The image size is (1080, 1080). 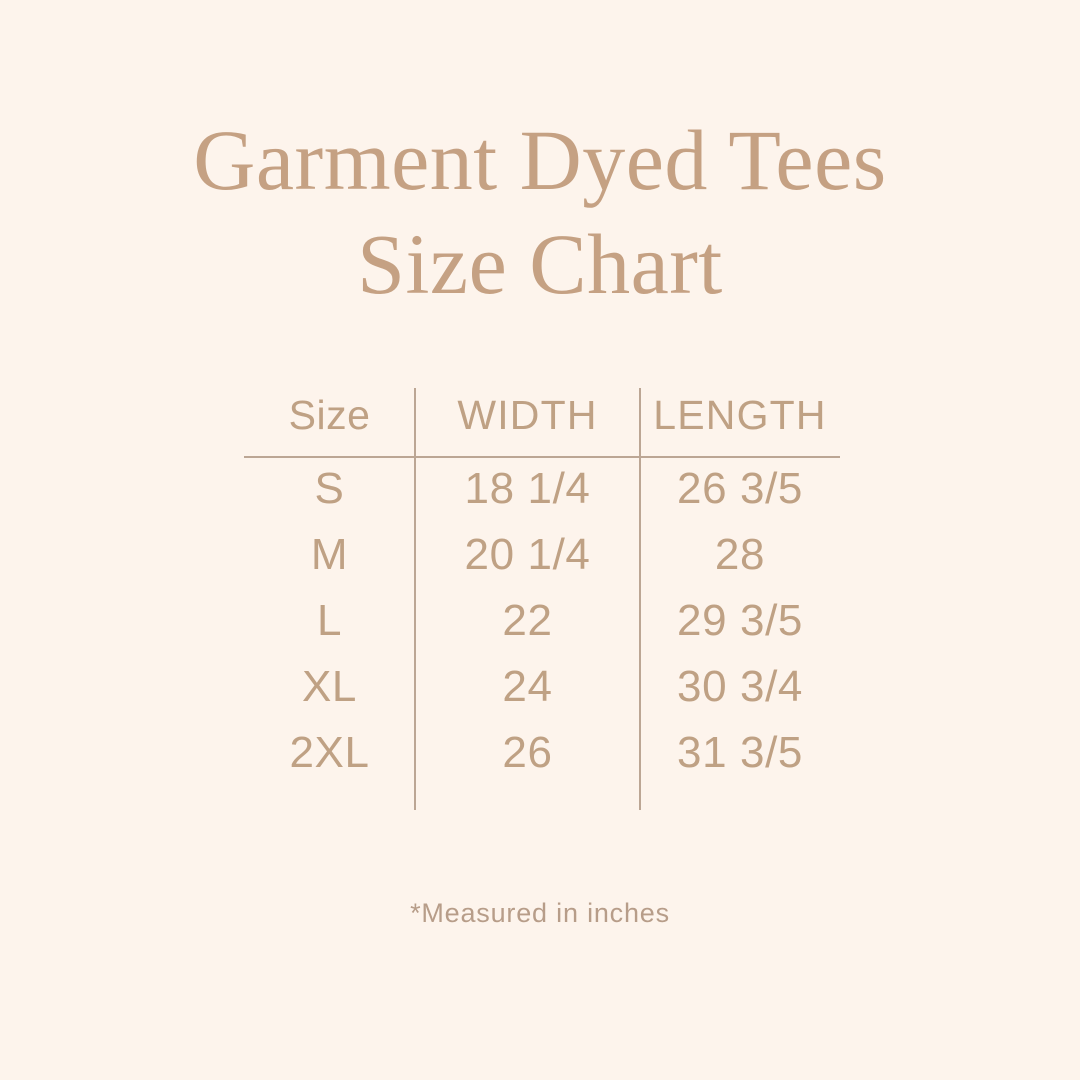 What do you see at coordinates (740, 414) in the screenshot?
I see `column-header-length: LENGTH` at bounding box center [740, 414].